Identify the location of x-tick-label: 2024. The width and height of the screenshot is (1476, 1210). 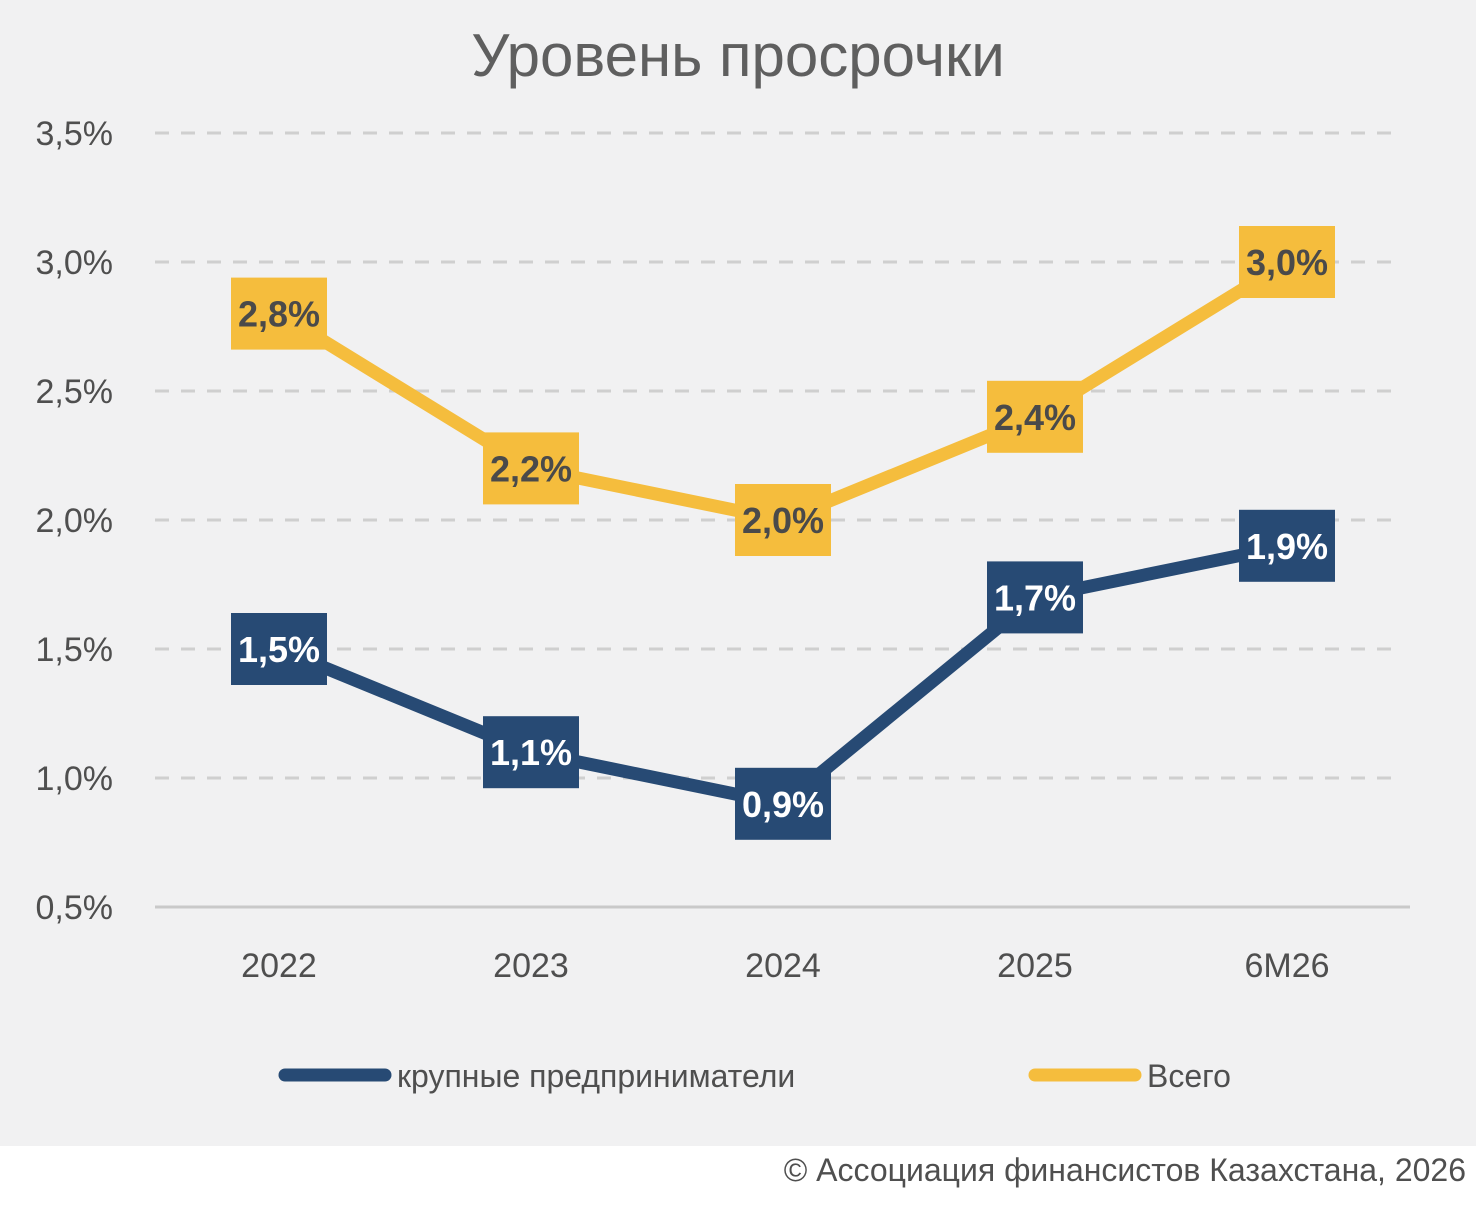
(783, 966).